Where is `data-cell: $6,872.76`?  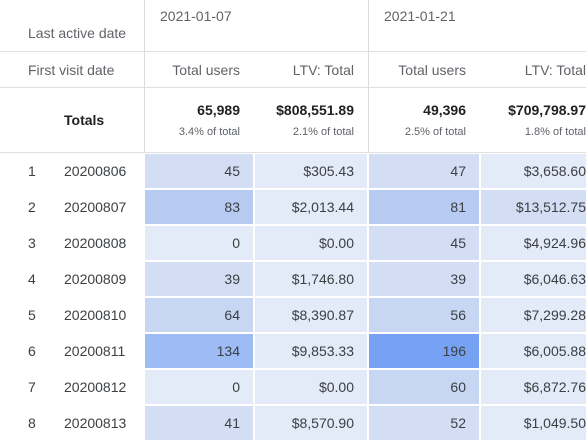 data-cell: $6,872.76 is located at coordinates (533, 387).